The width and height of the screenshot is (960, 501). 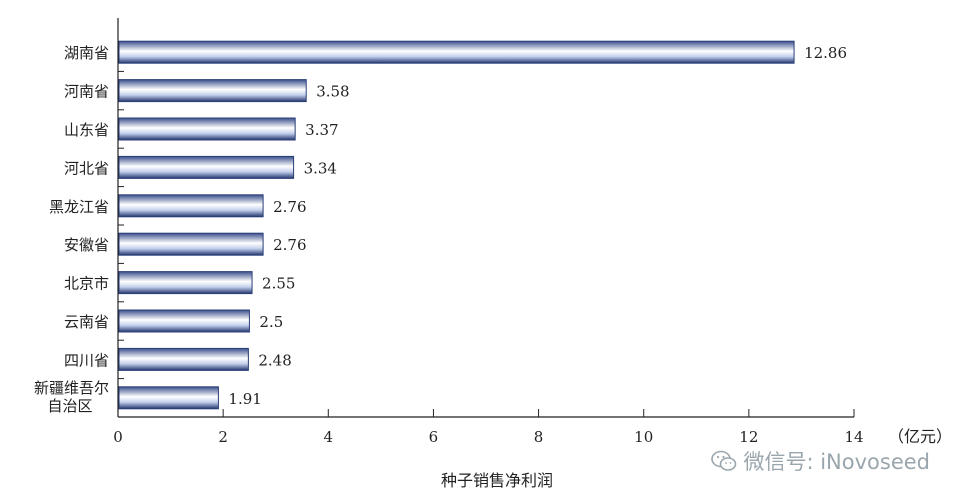 I want to click on category-label: 安徽省, so click(x=86, y=245).